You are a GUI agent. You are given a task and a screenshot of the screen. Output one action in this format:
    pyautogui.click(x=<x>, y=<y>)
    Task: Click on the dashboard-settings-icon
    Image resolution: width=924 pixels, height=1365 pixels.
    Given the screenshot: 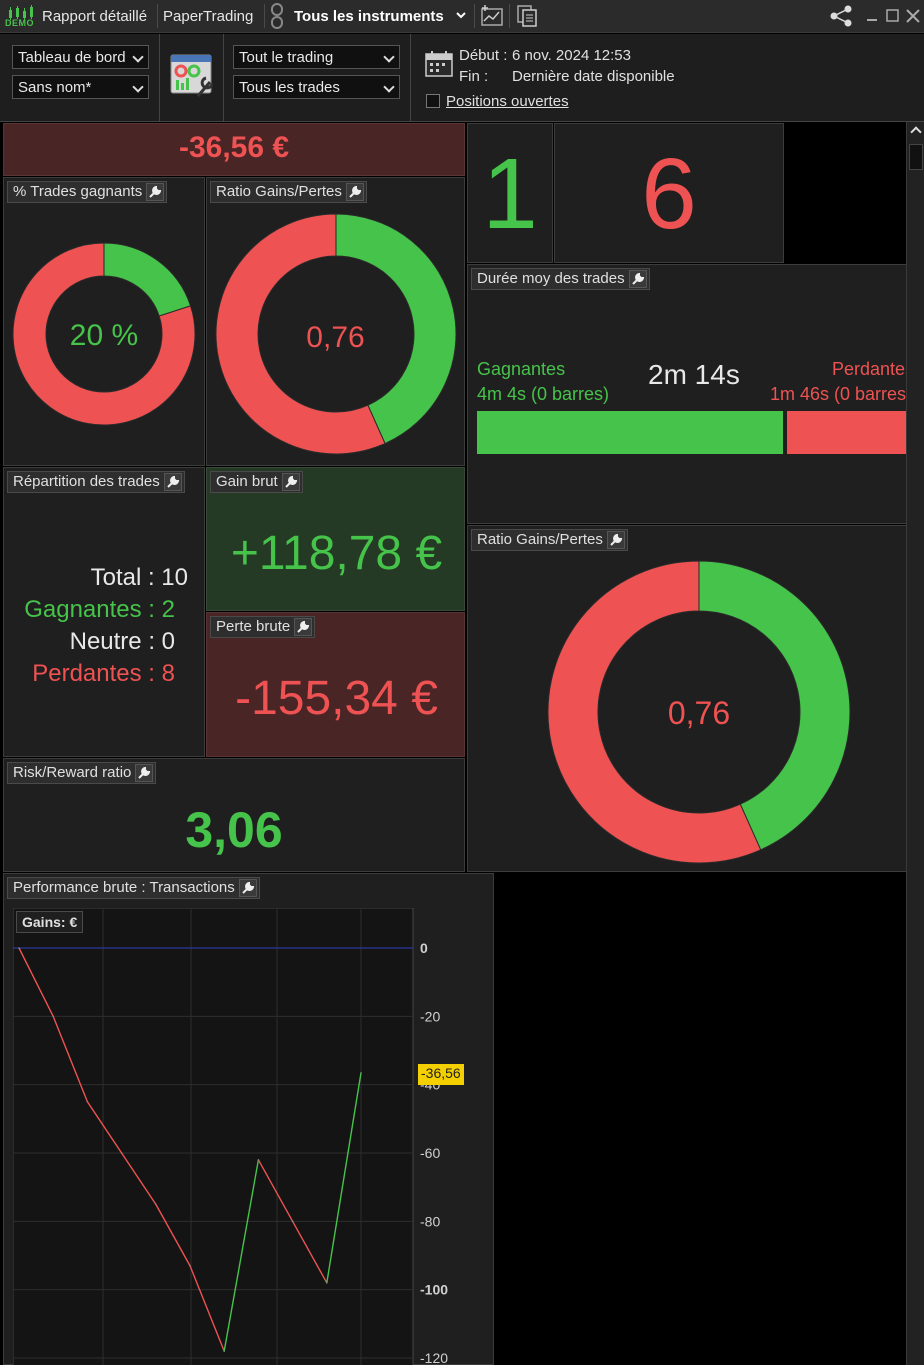 What is the action you would take?
    pyautogui.click(x=192, y=76)
    